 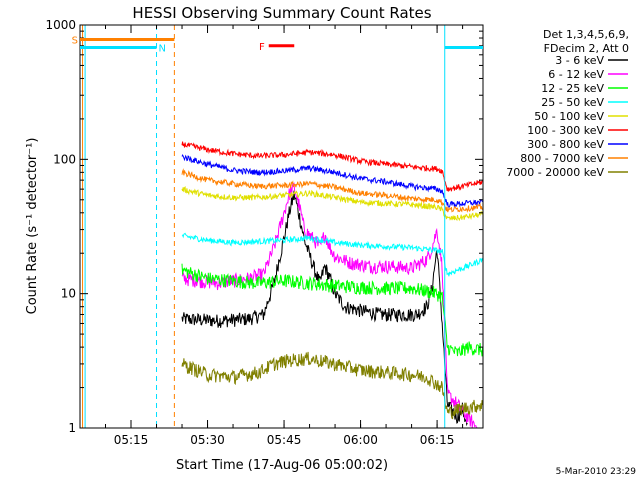 What do you see at coordinates (32, 226) in the screenshot?
I see `y-axis-label: Count Rate (s⁻¹ detector⁻¹)` at bounding box center [32, 226].